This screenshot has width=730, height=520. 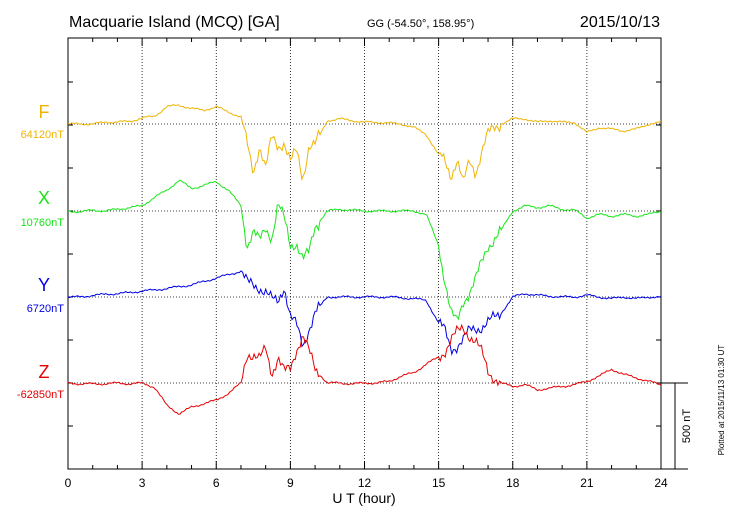 What do you see at coordinates (661, 483) in the screenshot?
I see `x-tick-label: 24` at bounding box center [661, 483].